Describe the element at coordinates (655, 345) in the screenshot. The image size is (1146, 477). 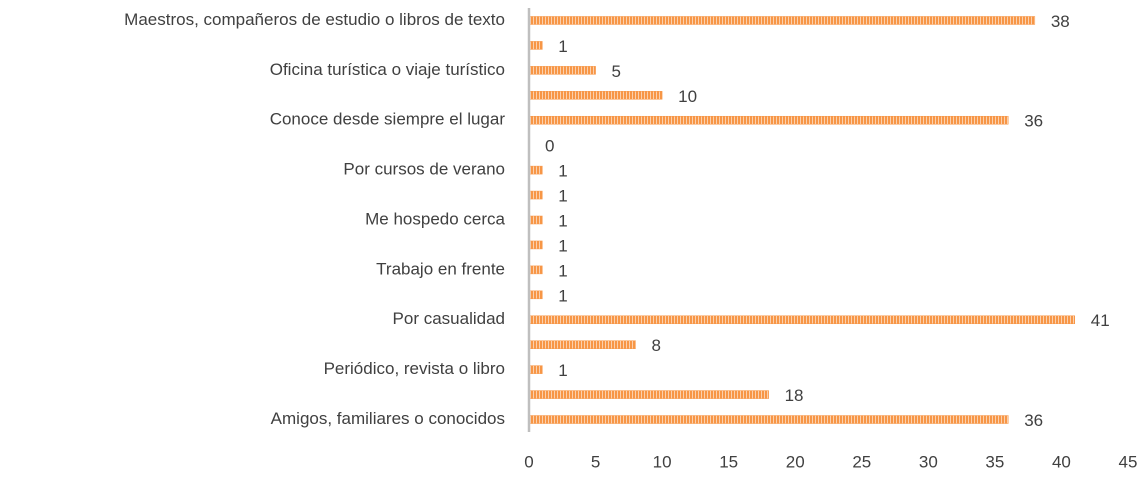
I see `value-label: 8` at that location.